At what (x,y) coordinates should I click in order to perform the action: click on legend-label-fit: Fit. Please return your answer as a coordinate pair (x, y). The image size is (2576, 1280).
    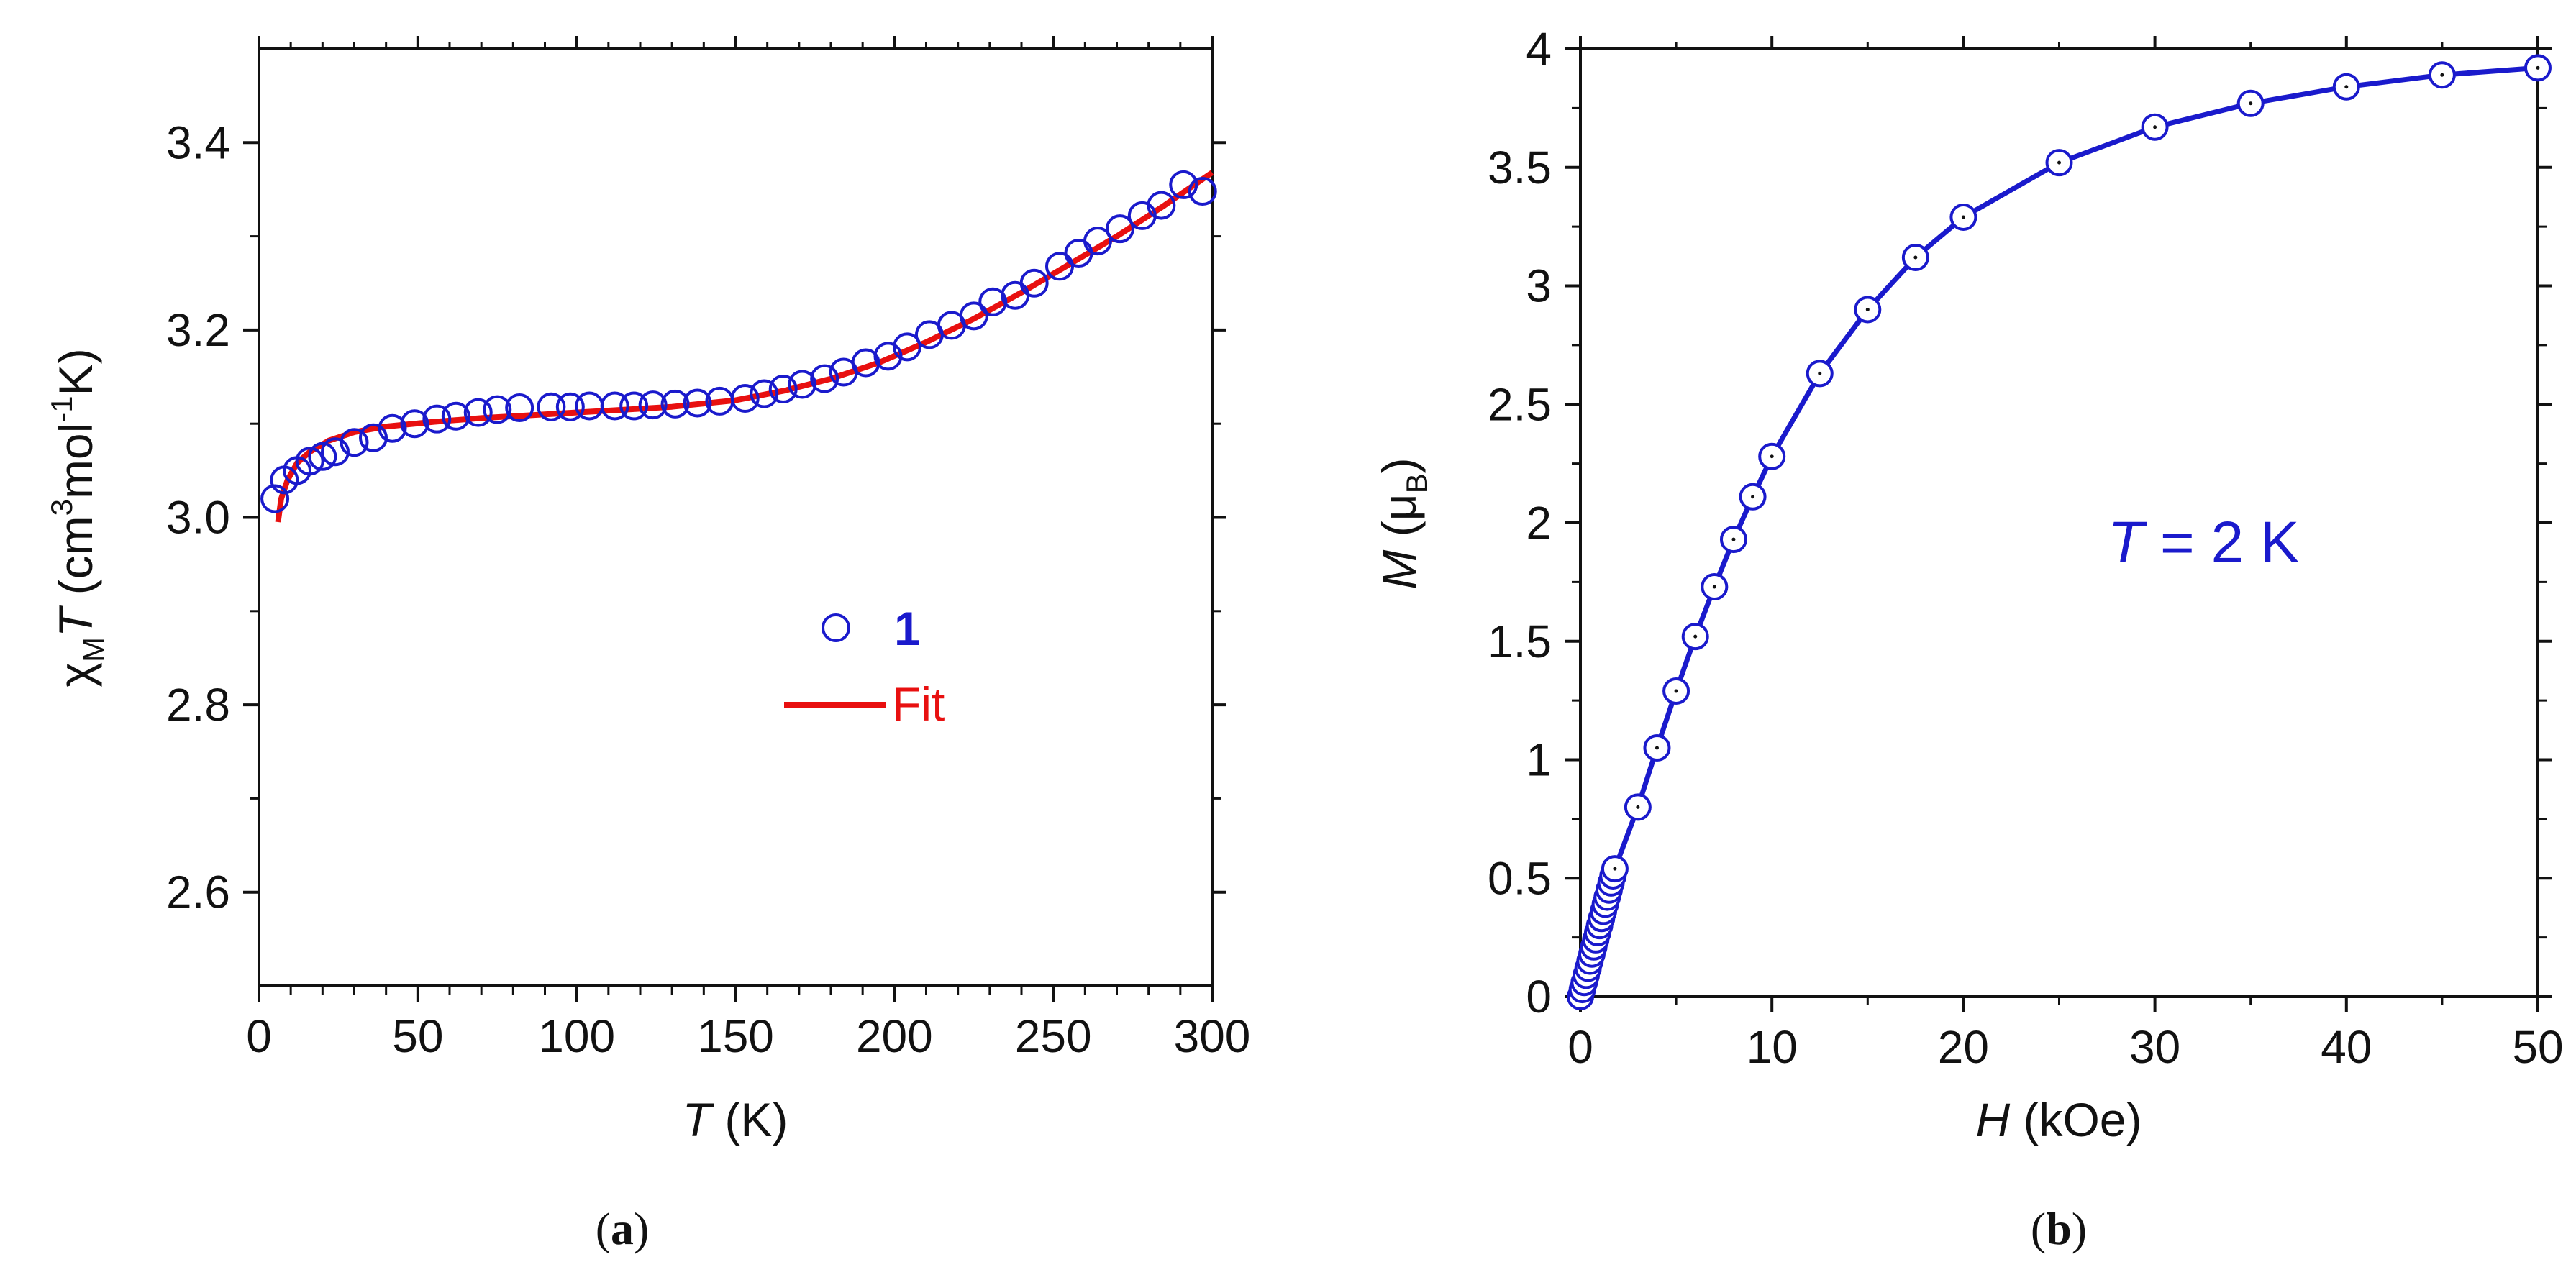
    Looking at the image, I should click on (918, 704).